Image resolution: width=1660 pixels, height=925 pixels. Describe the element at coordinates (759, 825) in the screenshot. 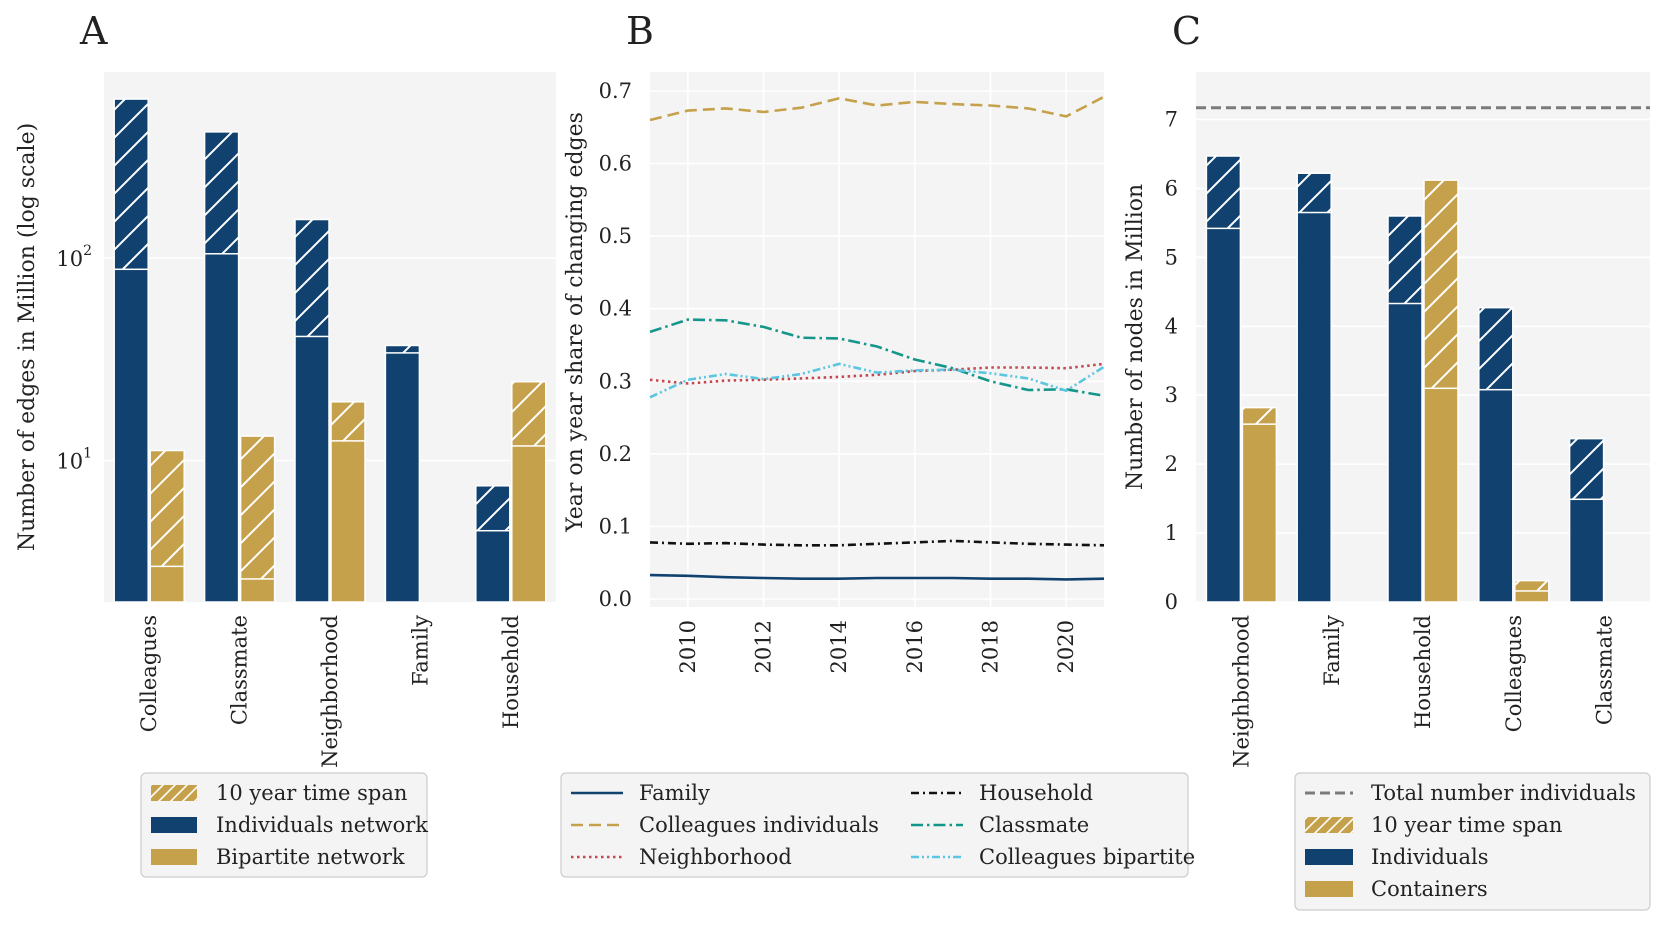

I see `legend-label-colleagues-individuals: Colleagues individuals` at that location.